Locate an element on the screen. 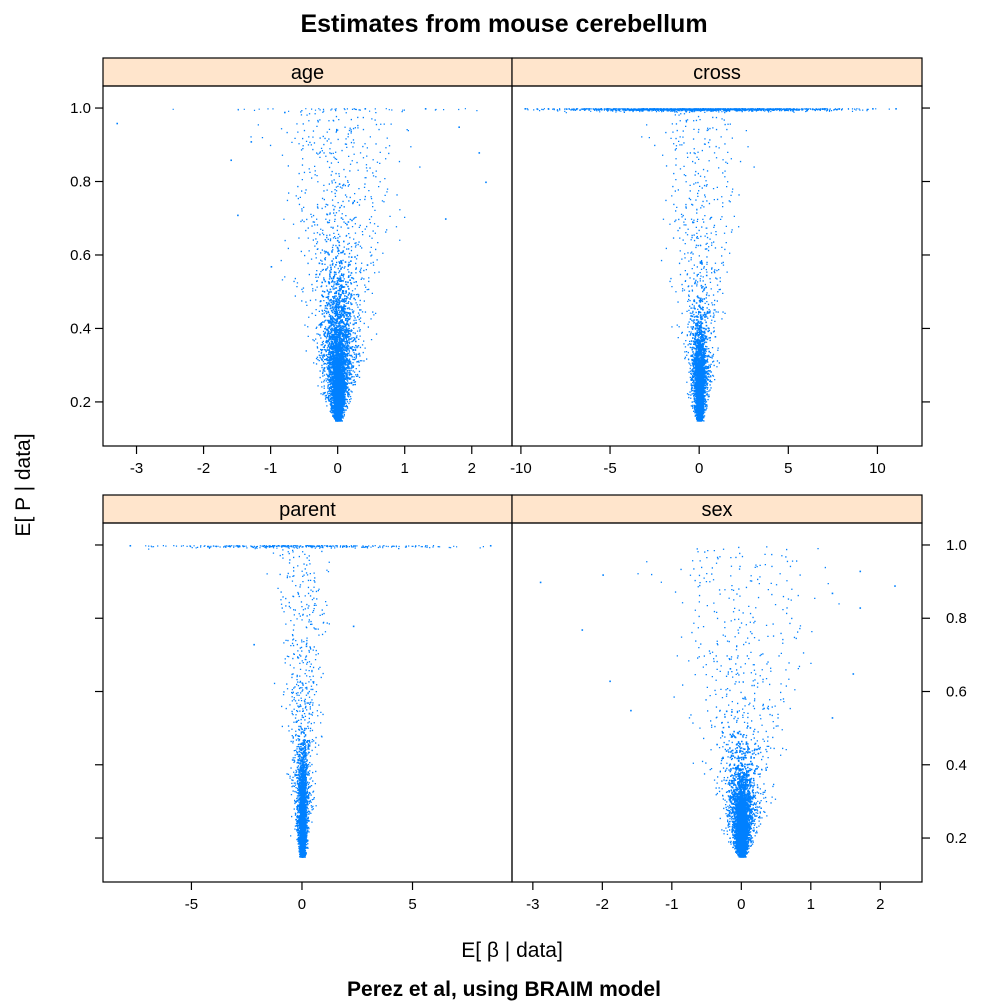 This screenshot has height=1008, width=1008. strip-sex is located at coordinates (717, 509).